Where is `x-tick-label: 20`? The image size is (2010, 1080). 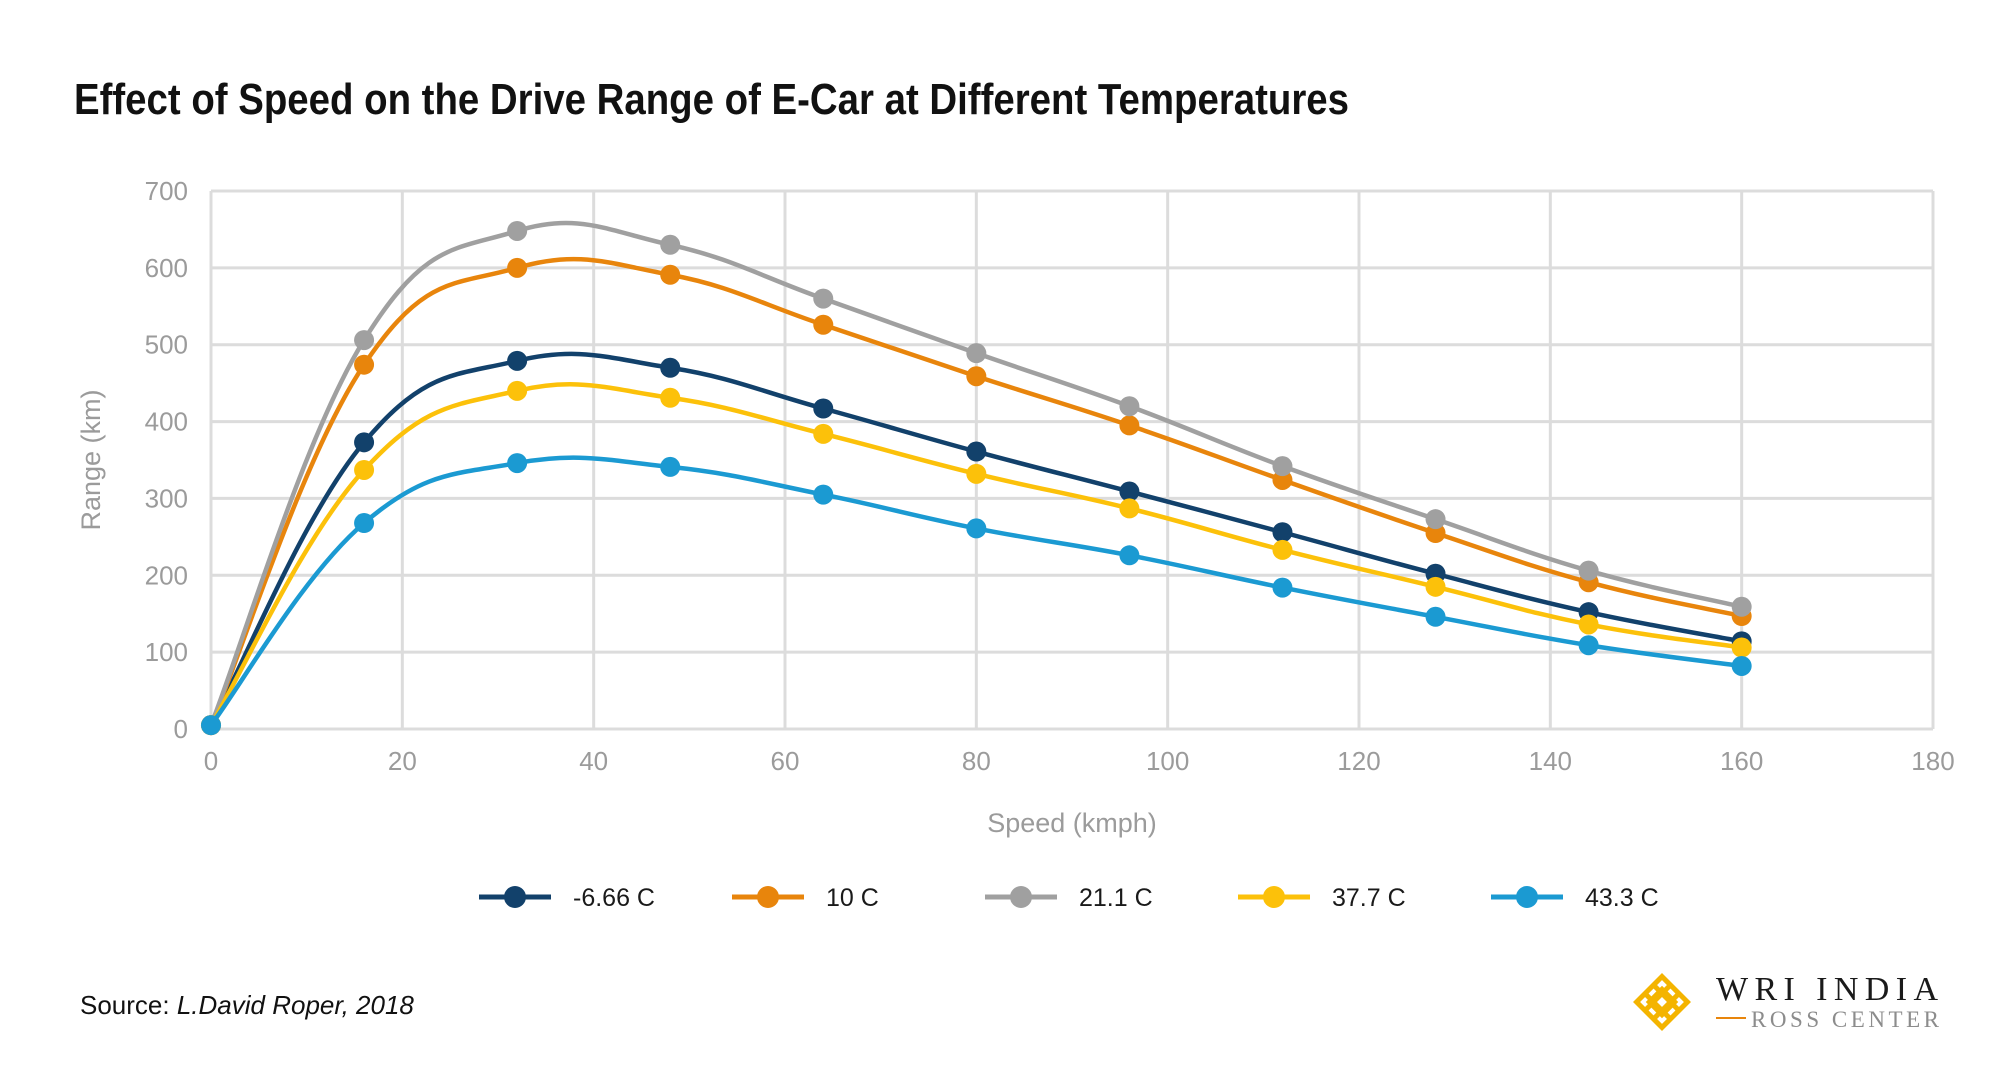
x-tick-label: 20 is located at coordinates (402, 761).